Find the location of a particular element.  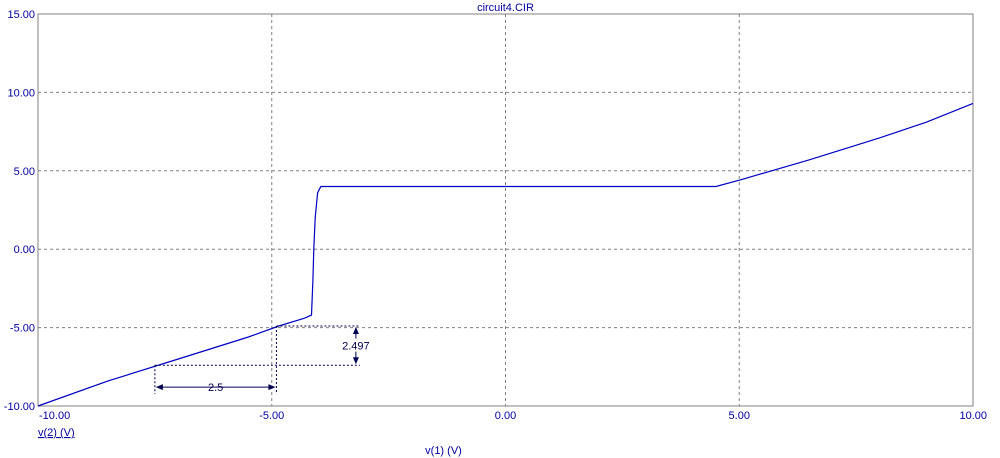

dimension-arrowhead-top is located at coordinates (355, 331).